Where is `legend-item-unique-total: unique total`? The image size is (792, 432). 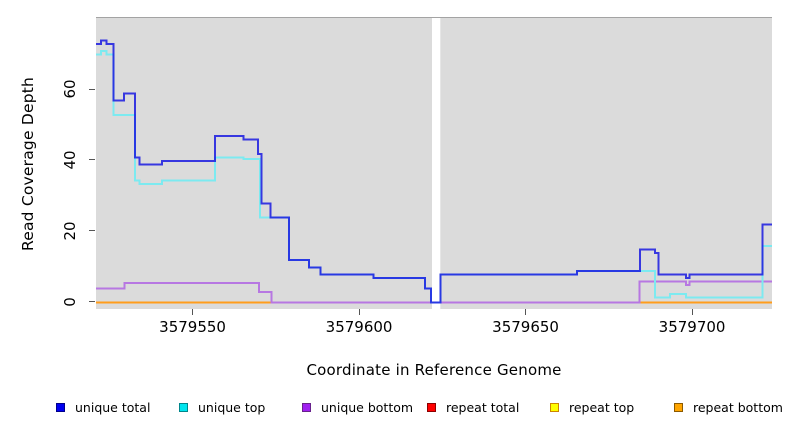 legend-item-unique-total: unique total is located at coordinates (103, 407).